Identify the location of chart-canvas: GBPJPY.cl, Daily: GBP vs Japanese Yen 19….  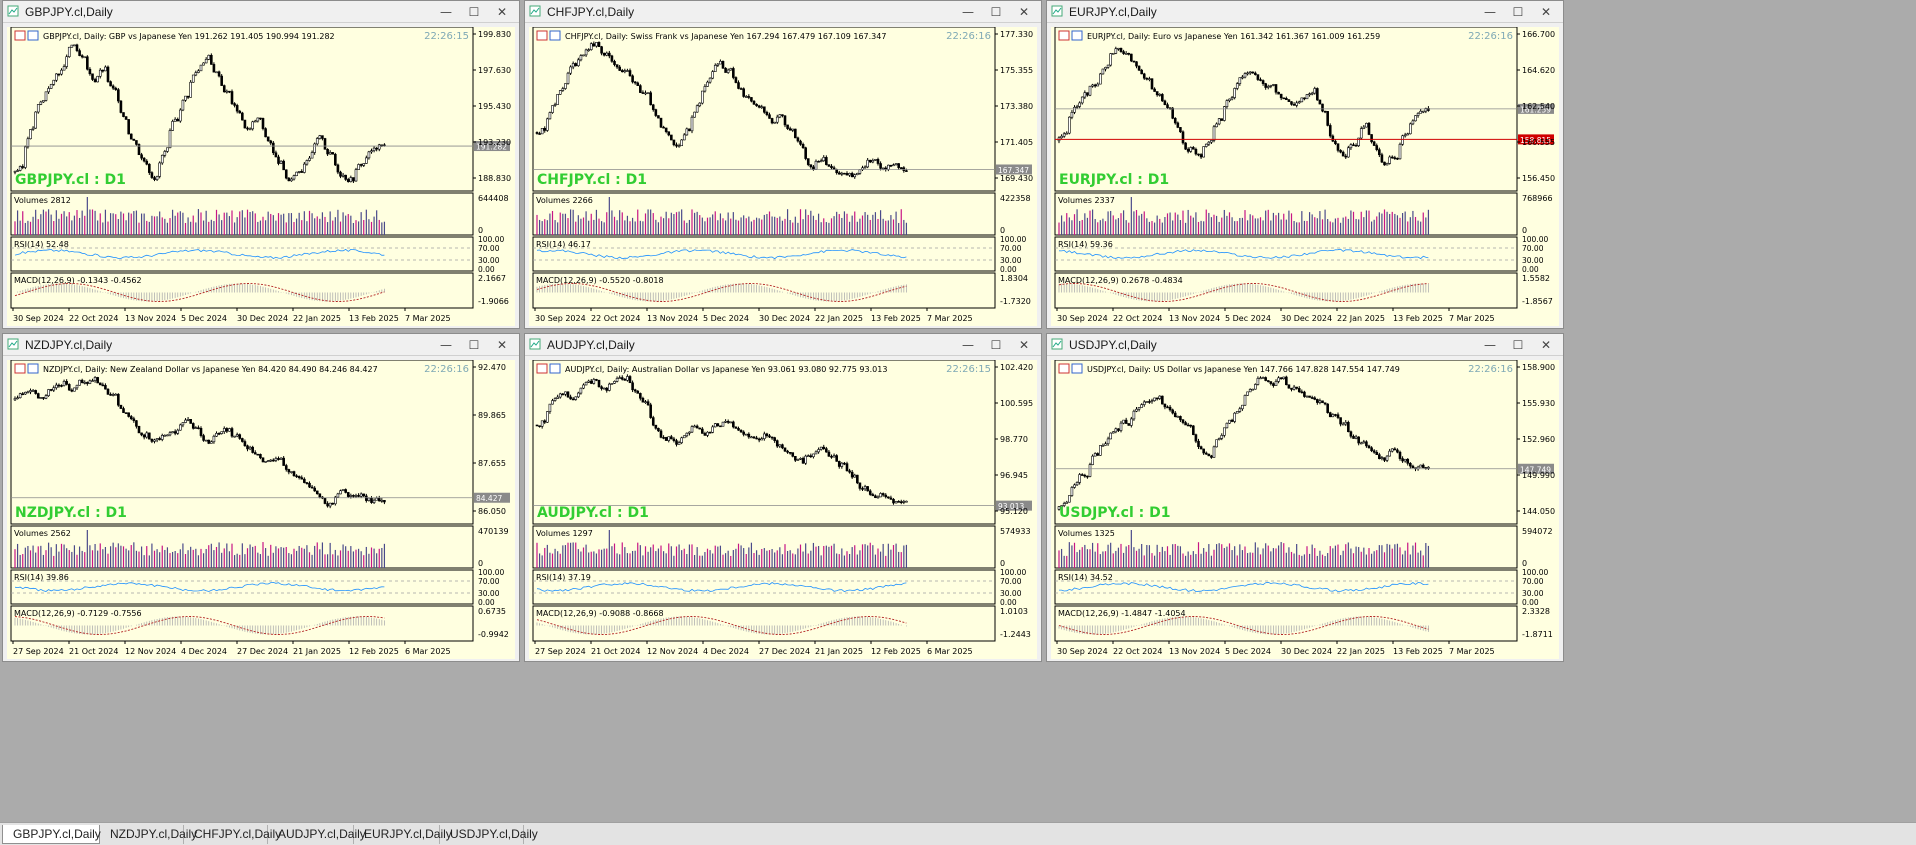
(261, 176).